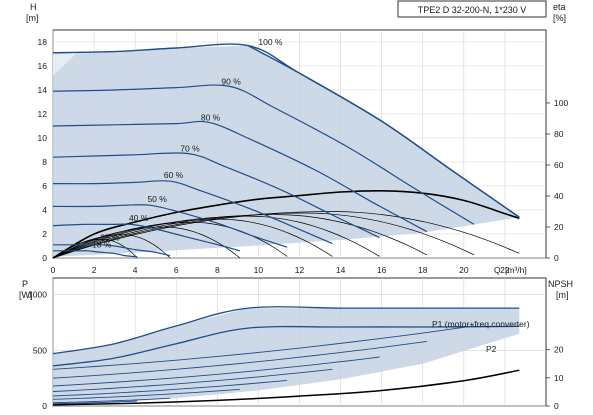  I want to click on y-axis-label-p: P, so click(25, 284).